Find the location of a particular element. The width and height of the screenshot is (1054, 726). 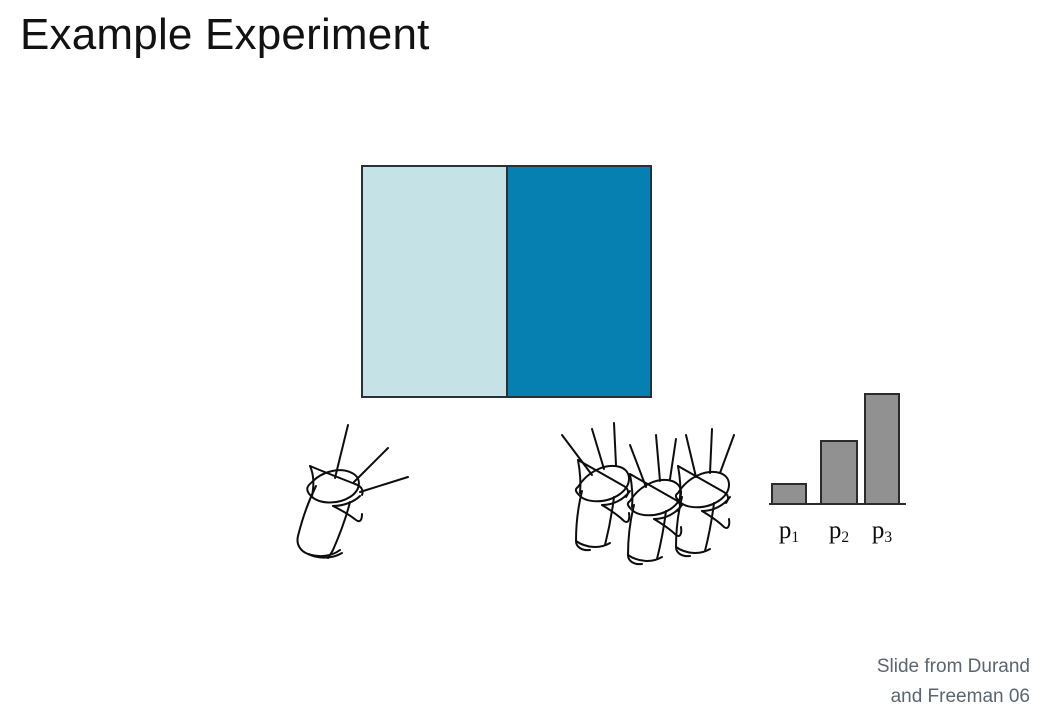

patch-divider is located at coordinates (506, 281).